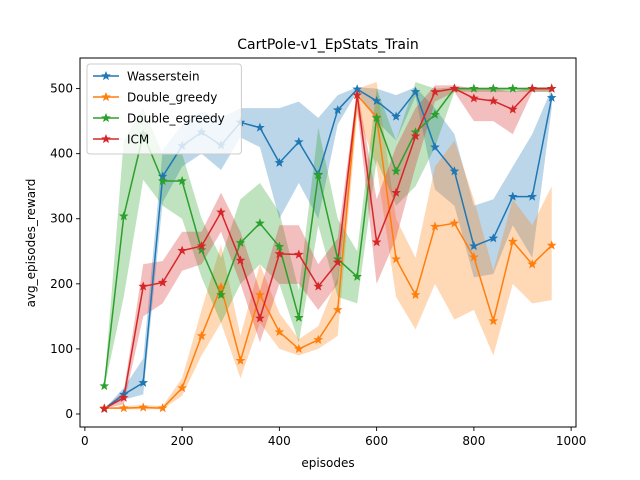  Describe the element at coordinates (61, 219) in the screenshot. I see `y-tick-label: 300` at that location.